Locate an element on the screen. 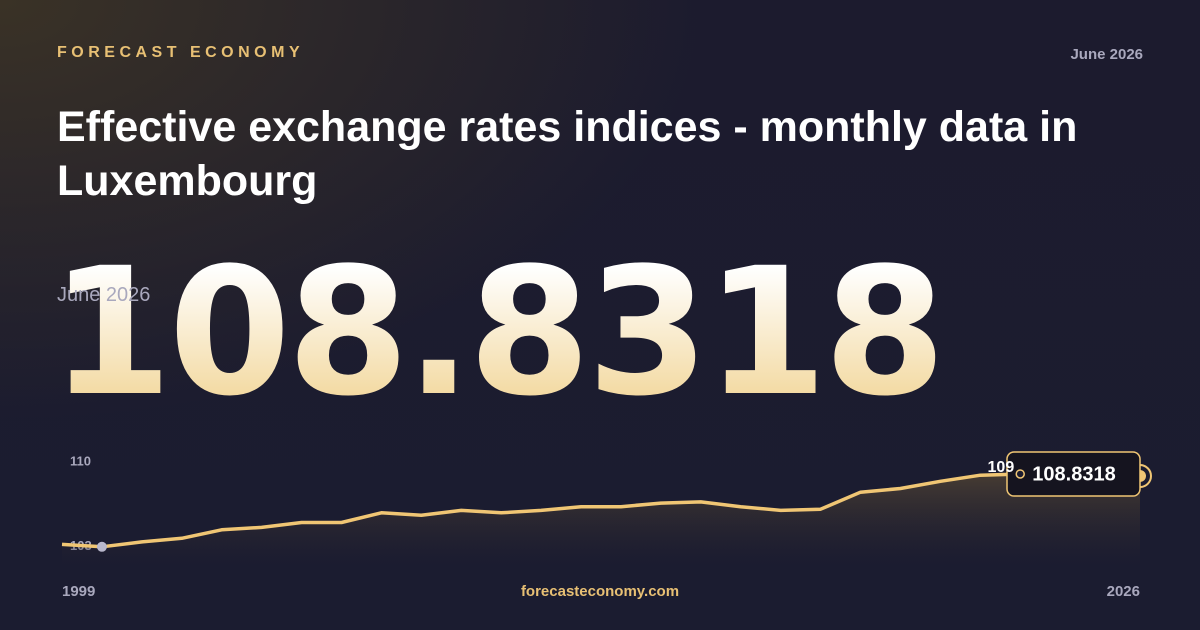 This screenshot has width=1200, height=630. max-marker is located at coordinates (1020, 474).